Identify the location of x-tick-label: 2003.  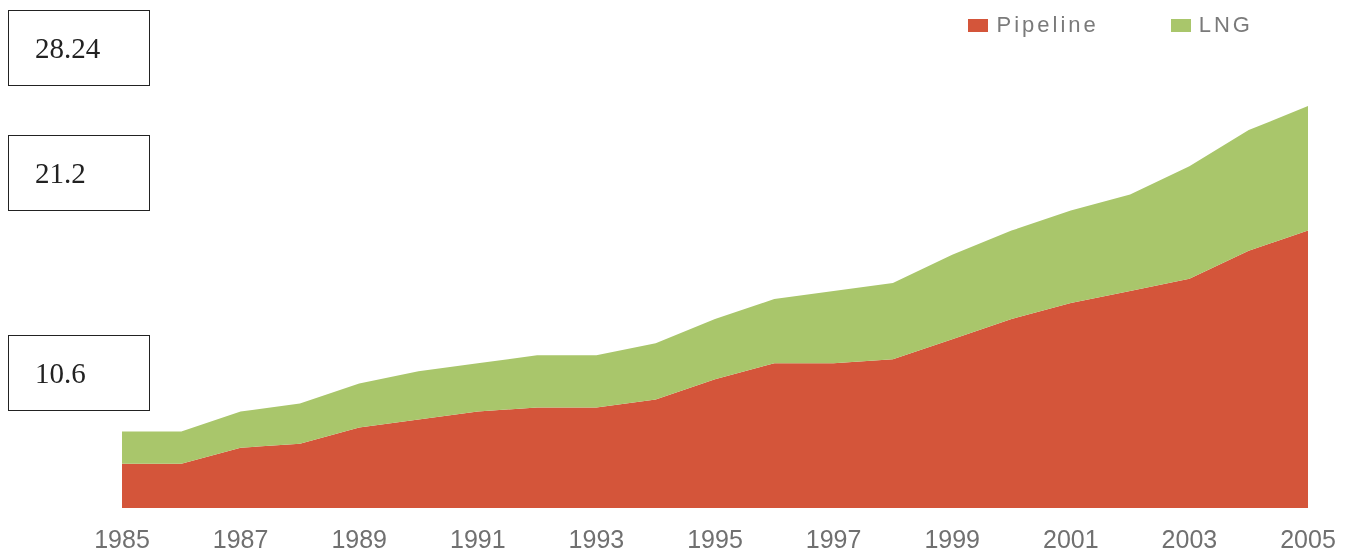
(1189, 538).